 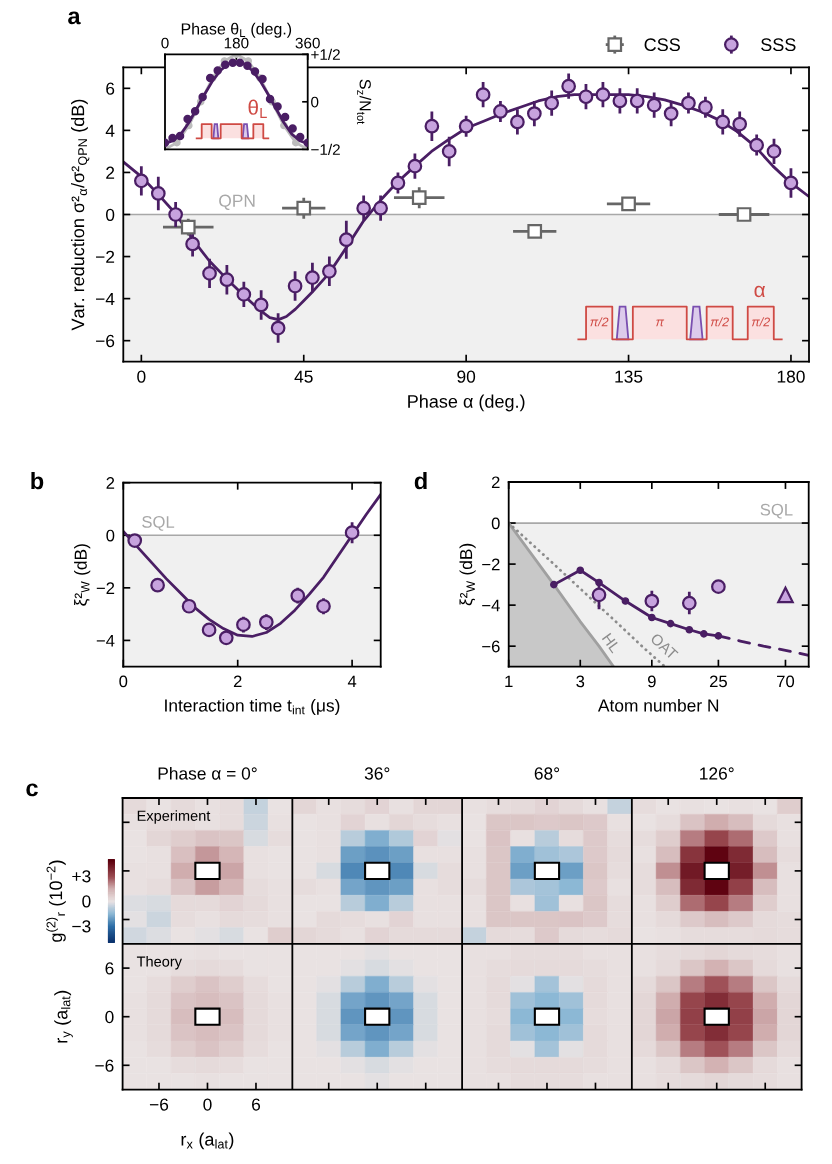 I want to click on annotation: π, so click(x=660, y=323).